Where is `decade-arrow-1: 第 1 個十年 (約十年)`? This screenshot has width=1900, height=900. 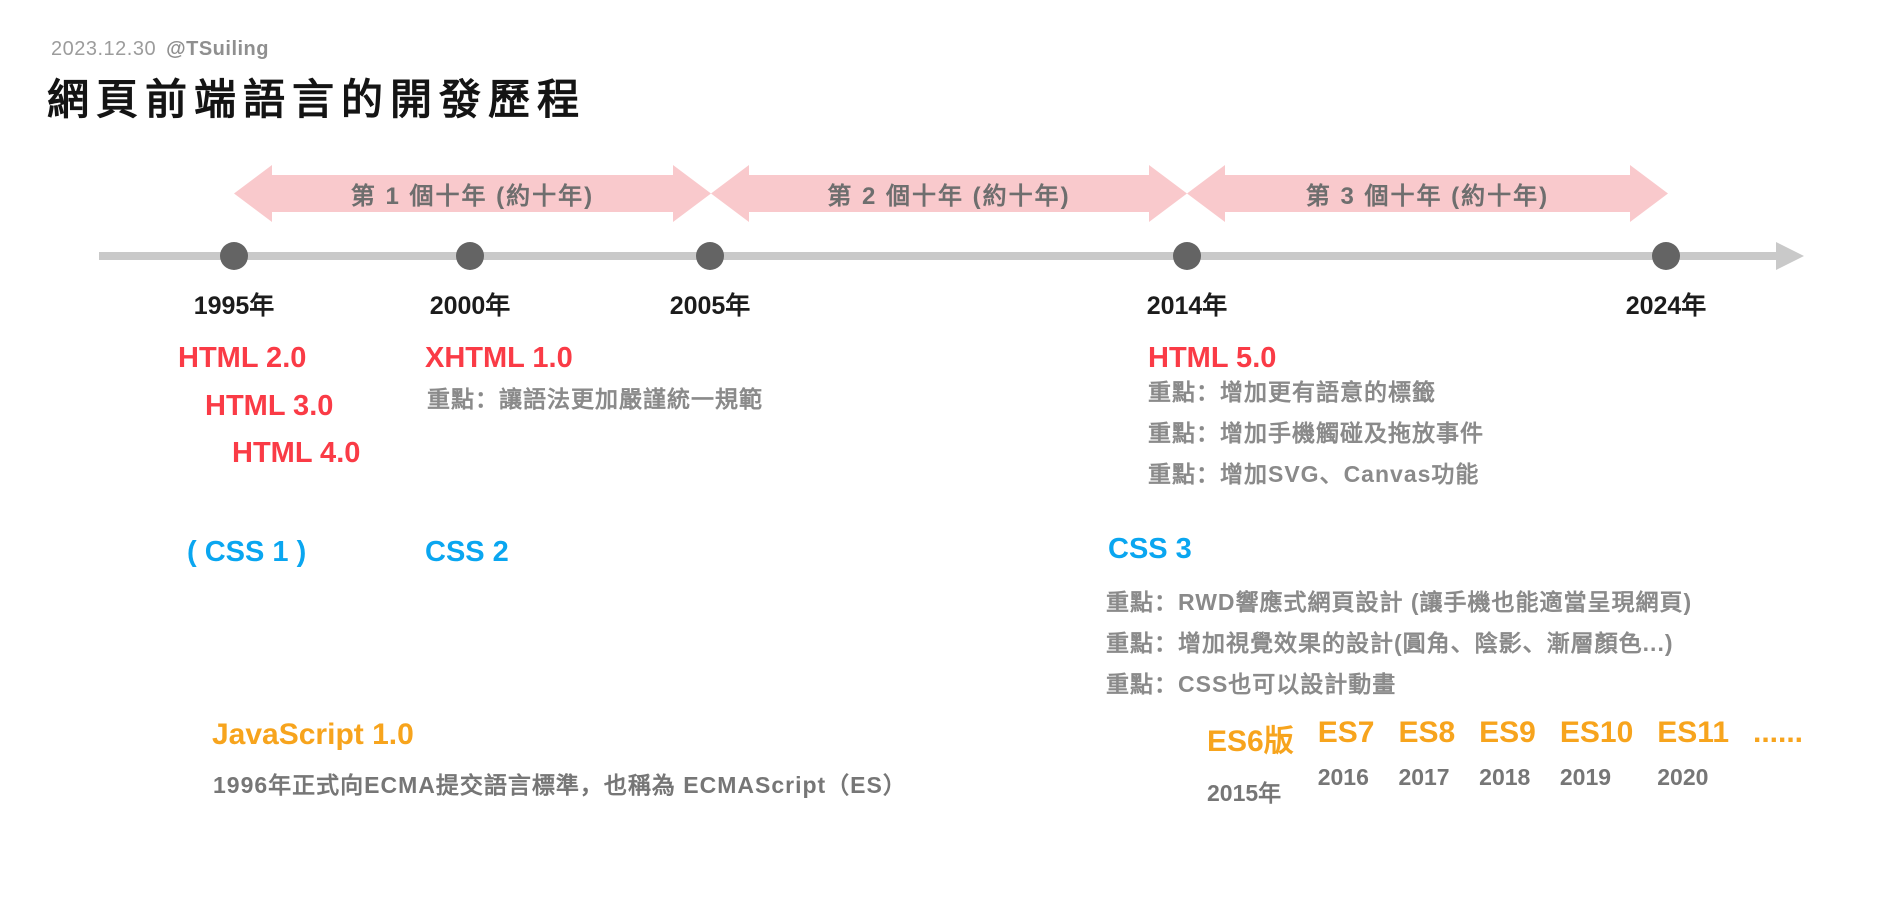 decade-arrow-1: 第 1 個十年 (約十年) is located at coordinates (472, 193).